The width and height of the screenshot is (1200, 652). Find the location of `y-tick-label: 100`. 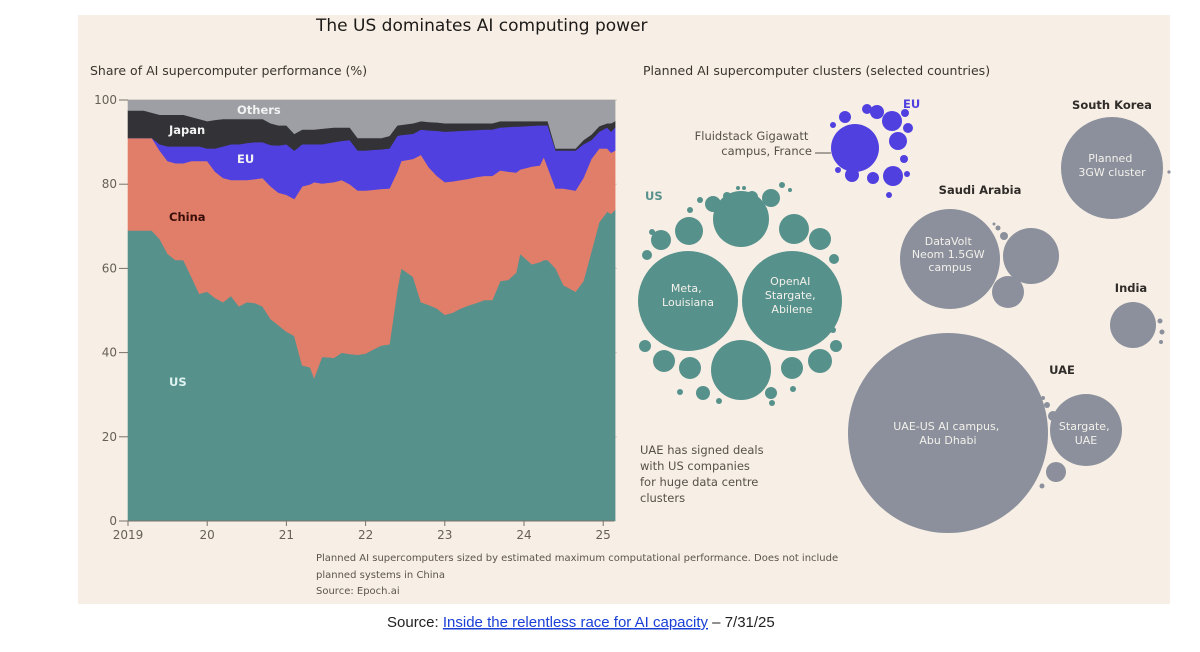

y-tick-label: 100 is located at coordinates (105, 100).